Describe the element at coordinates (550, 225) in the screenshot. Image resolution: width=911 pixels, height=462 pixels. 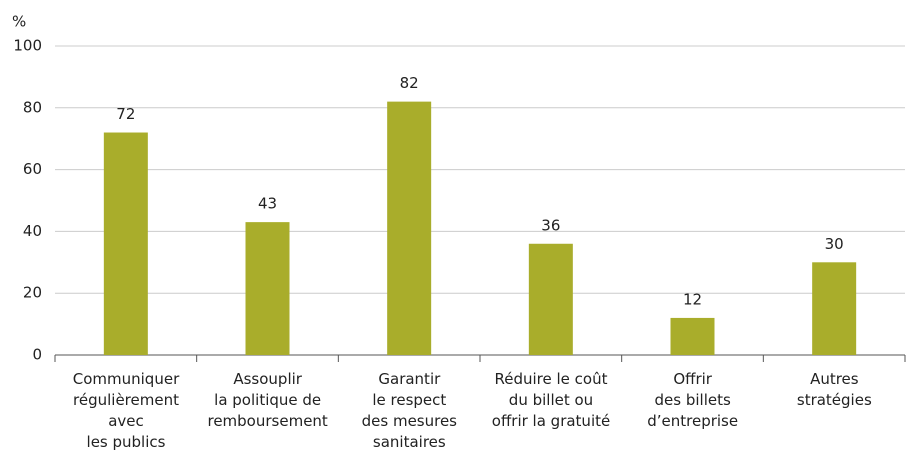
I see `value-label: 36` at that location.